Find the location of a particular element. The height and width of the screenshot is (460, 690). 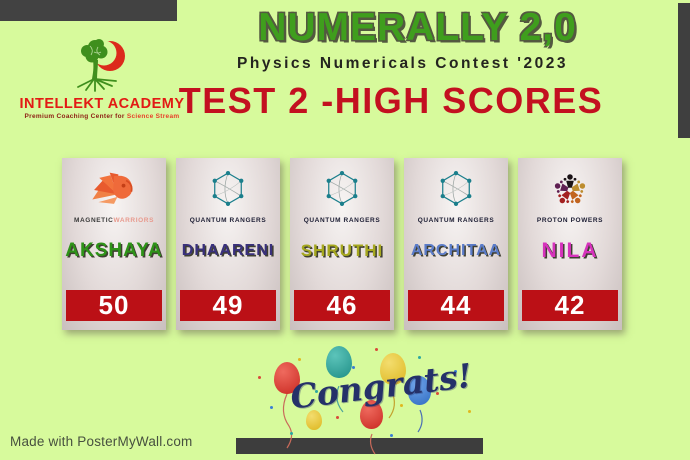

score-card-shruthi: QUANTUM RANGERS SHRUTHI 46 is located at coordinates (342, 244).